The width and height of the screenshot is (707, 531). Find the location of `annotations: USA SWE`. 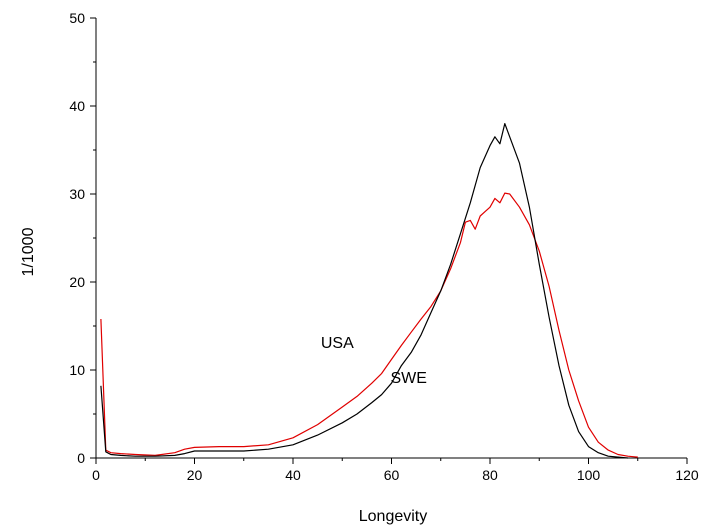

annotations: USA SWE is located at coordinates (374, 361).